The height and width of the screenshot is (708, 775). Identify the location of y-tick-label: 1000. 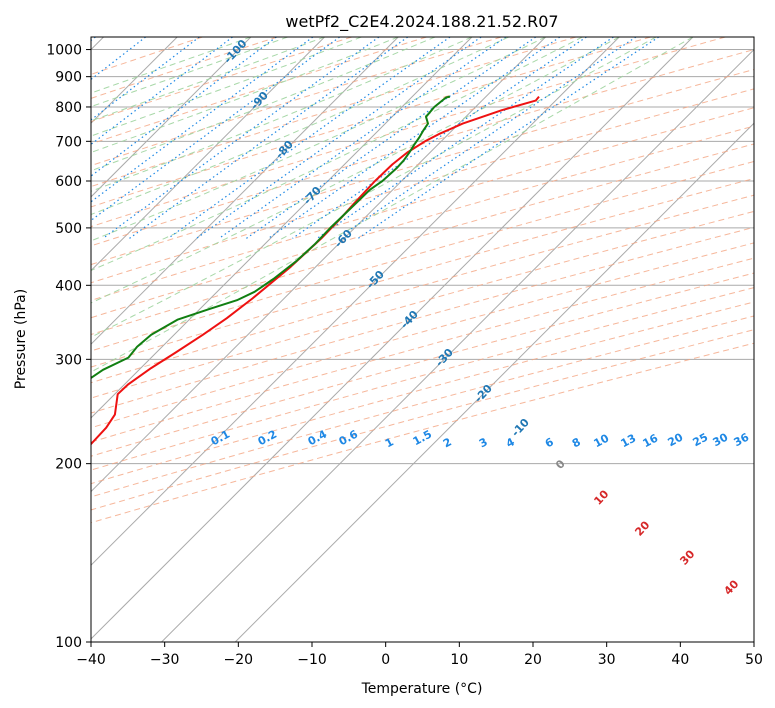
(64, 51).